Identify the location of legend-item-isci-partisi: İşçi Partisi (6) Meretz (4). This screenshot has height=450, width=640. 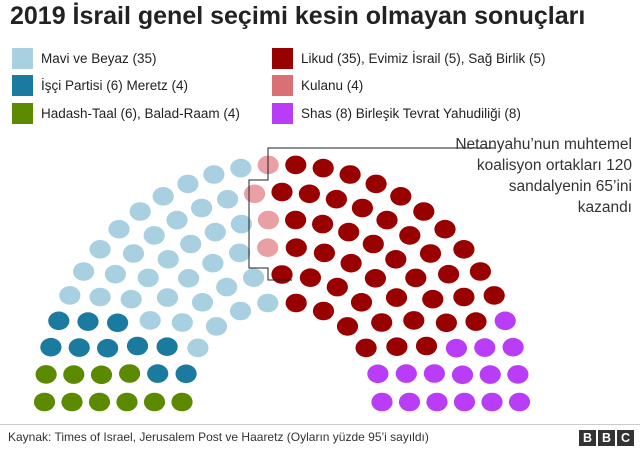
(100, 85).